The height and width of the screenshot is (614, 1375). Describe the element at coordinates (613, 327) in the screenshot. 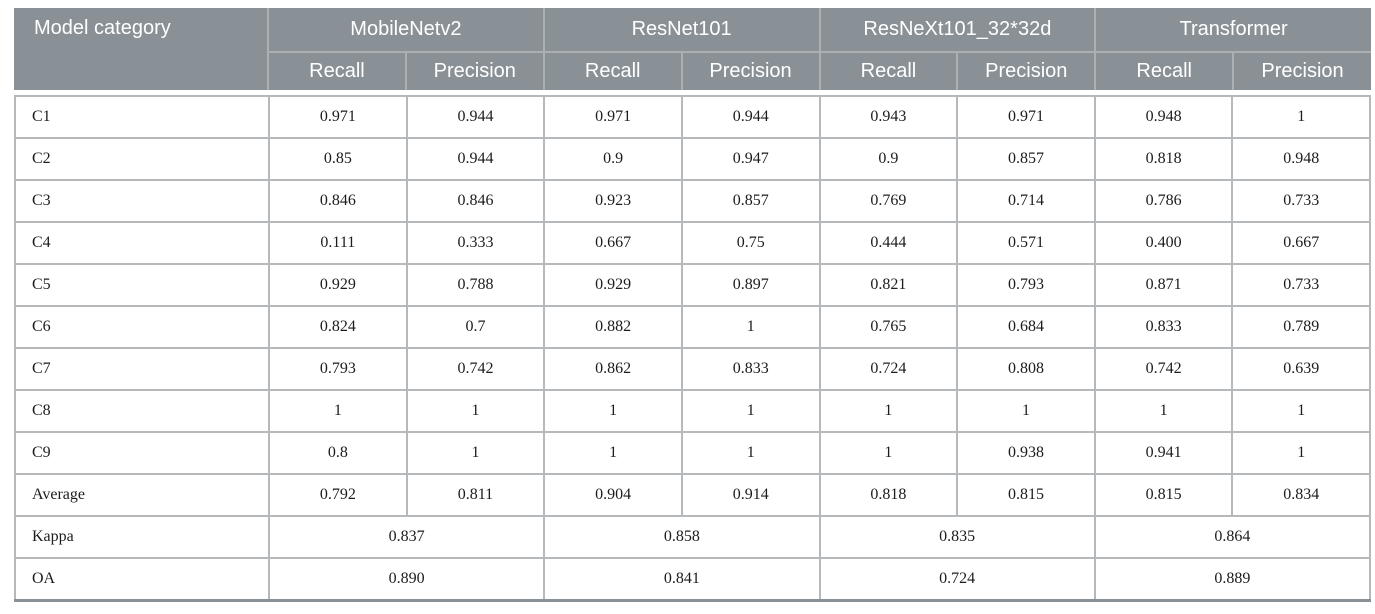

I see `data-cell: 0.882` at that location.